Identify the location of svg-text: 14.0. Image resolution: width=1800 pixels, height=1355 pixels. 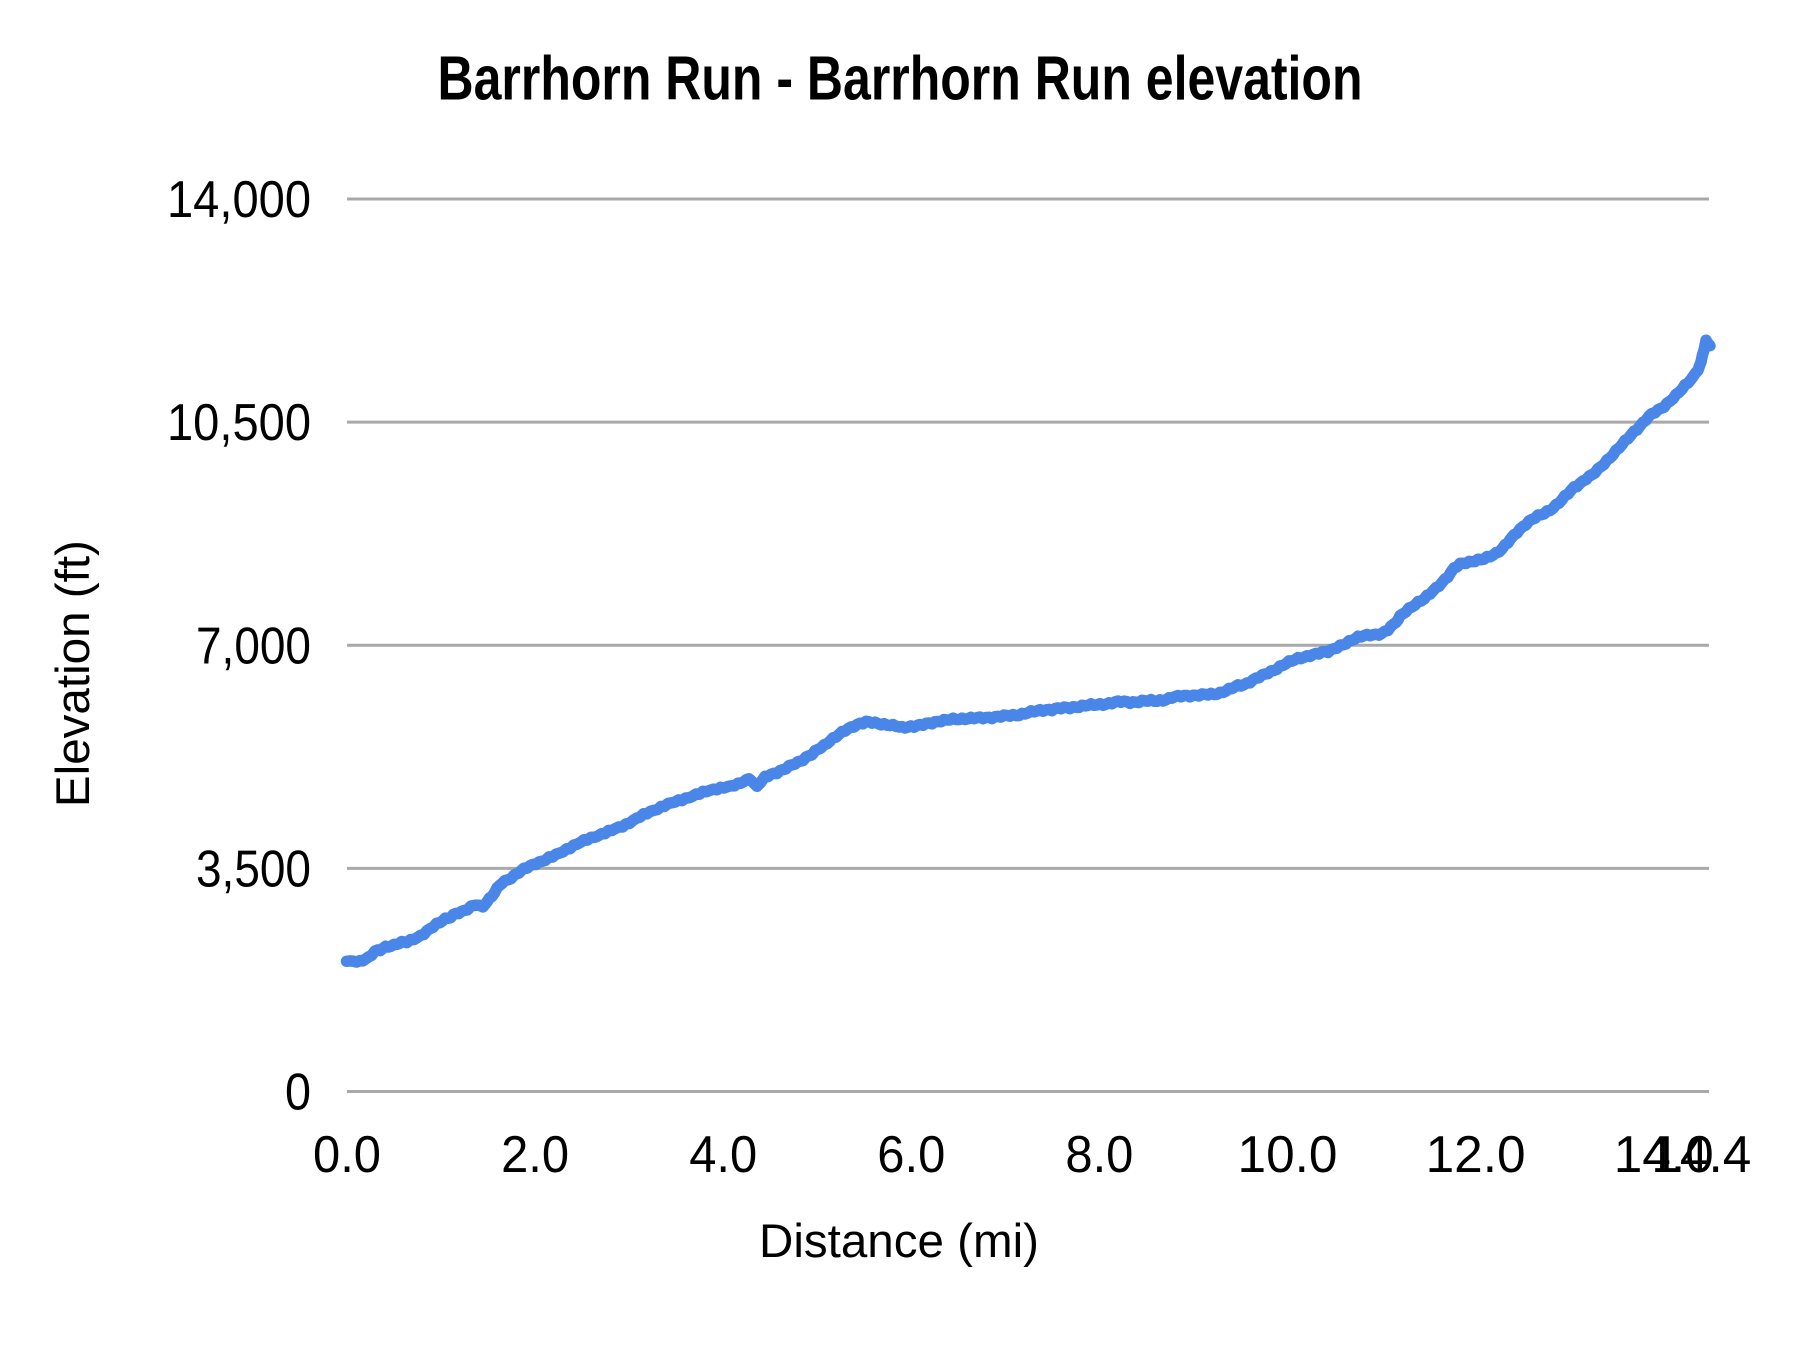
(1664, 1155).